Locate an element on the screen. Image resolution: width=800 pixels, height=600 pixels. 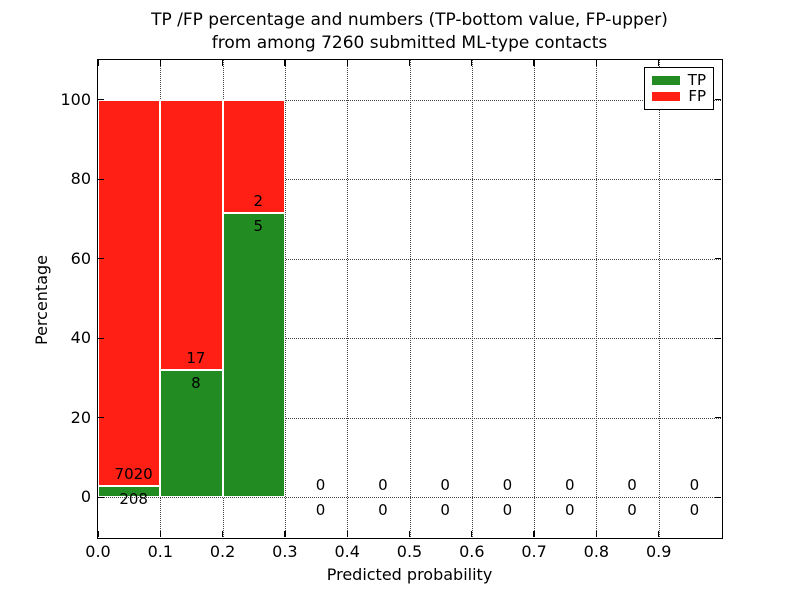
legend-label-fp: FP is located at coordinates (697, 96).